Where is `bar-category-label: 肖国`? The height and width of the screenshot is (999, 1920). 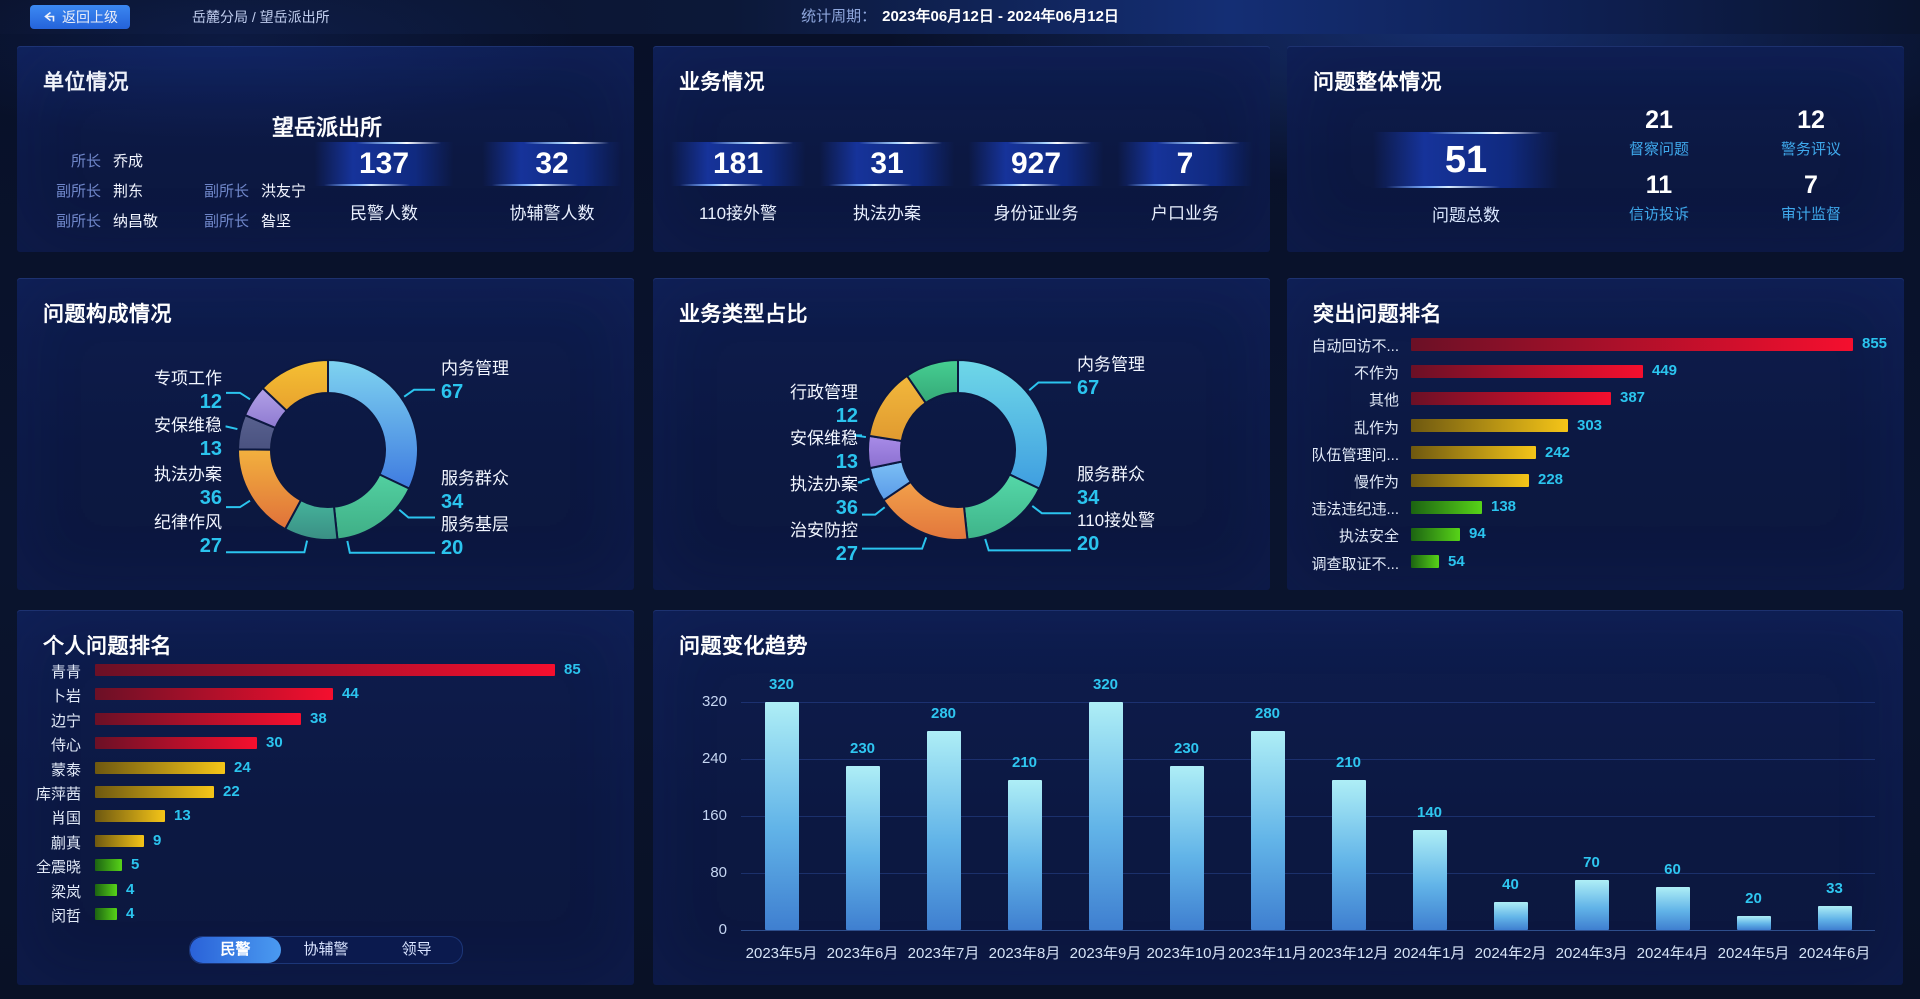 bar-category-label: 肖国 is located at coordinates (65, 819).